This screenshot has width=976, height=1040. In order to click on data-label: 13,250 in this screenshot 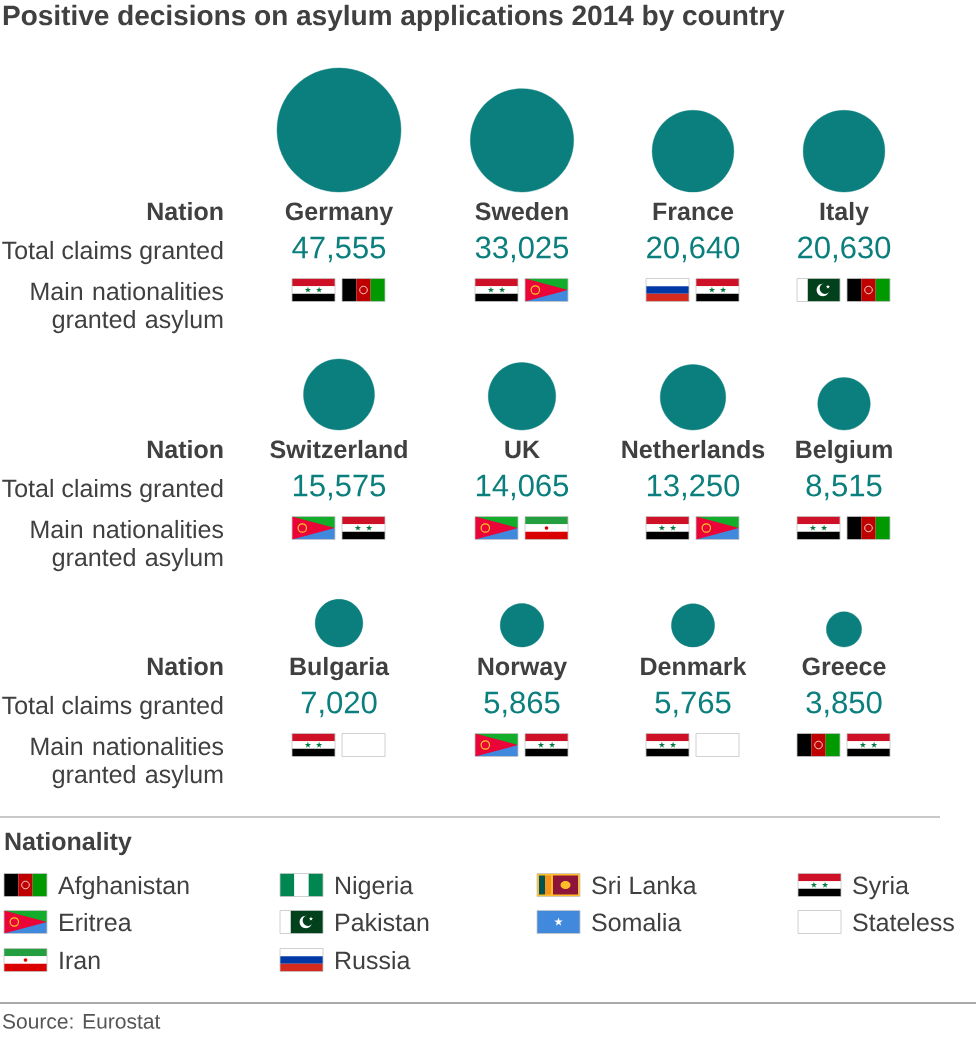, I will do `click(693, 487)`.